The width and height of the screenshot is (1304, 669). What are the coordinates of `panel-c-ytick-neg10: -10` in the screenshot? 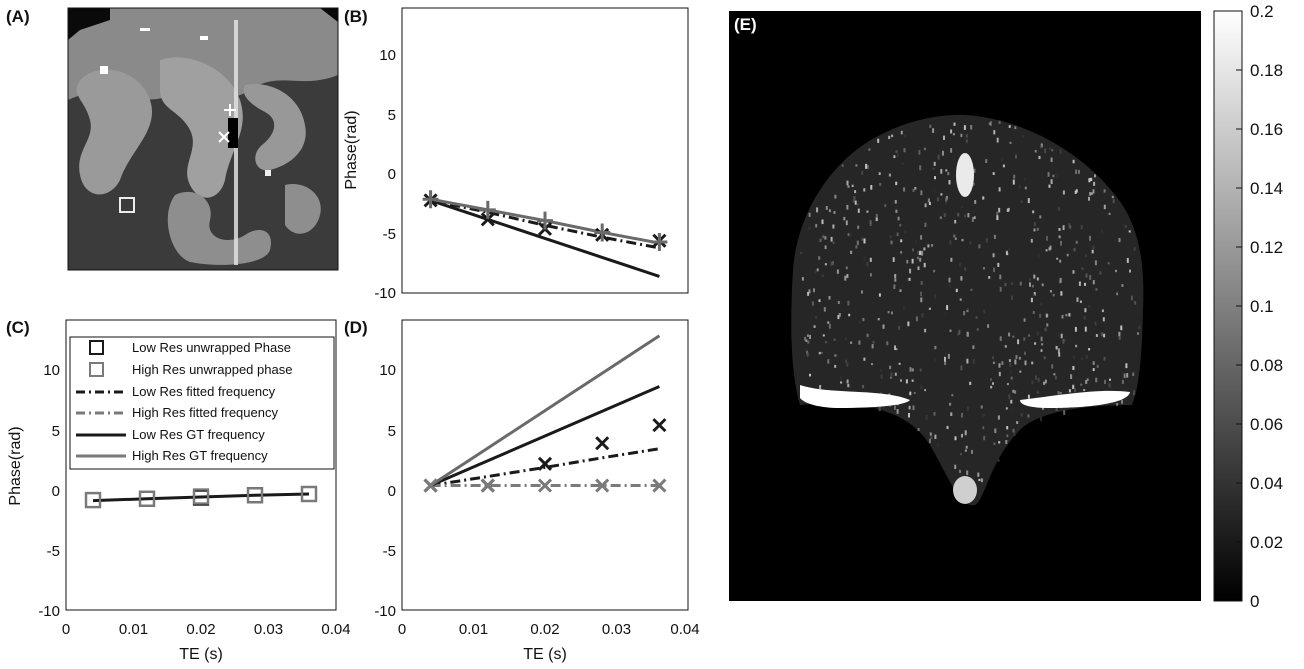 It's located at (49, 611).